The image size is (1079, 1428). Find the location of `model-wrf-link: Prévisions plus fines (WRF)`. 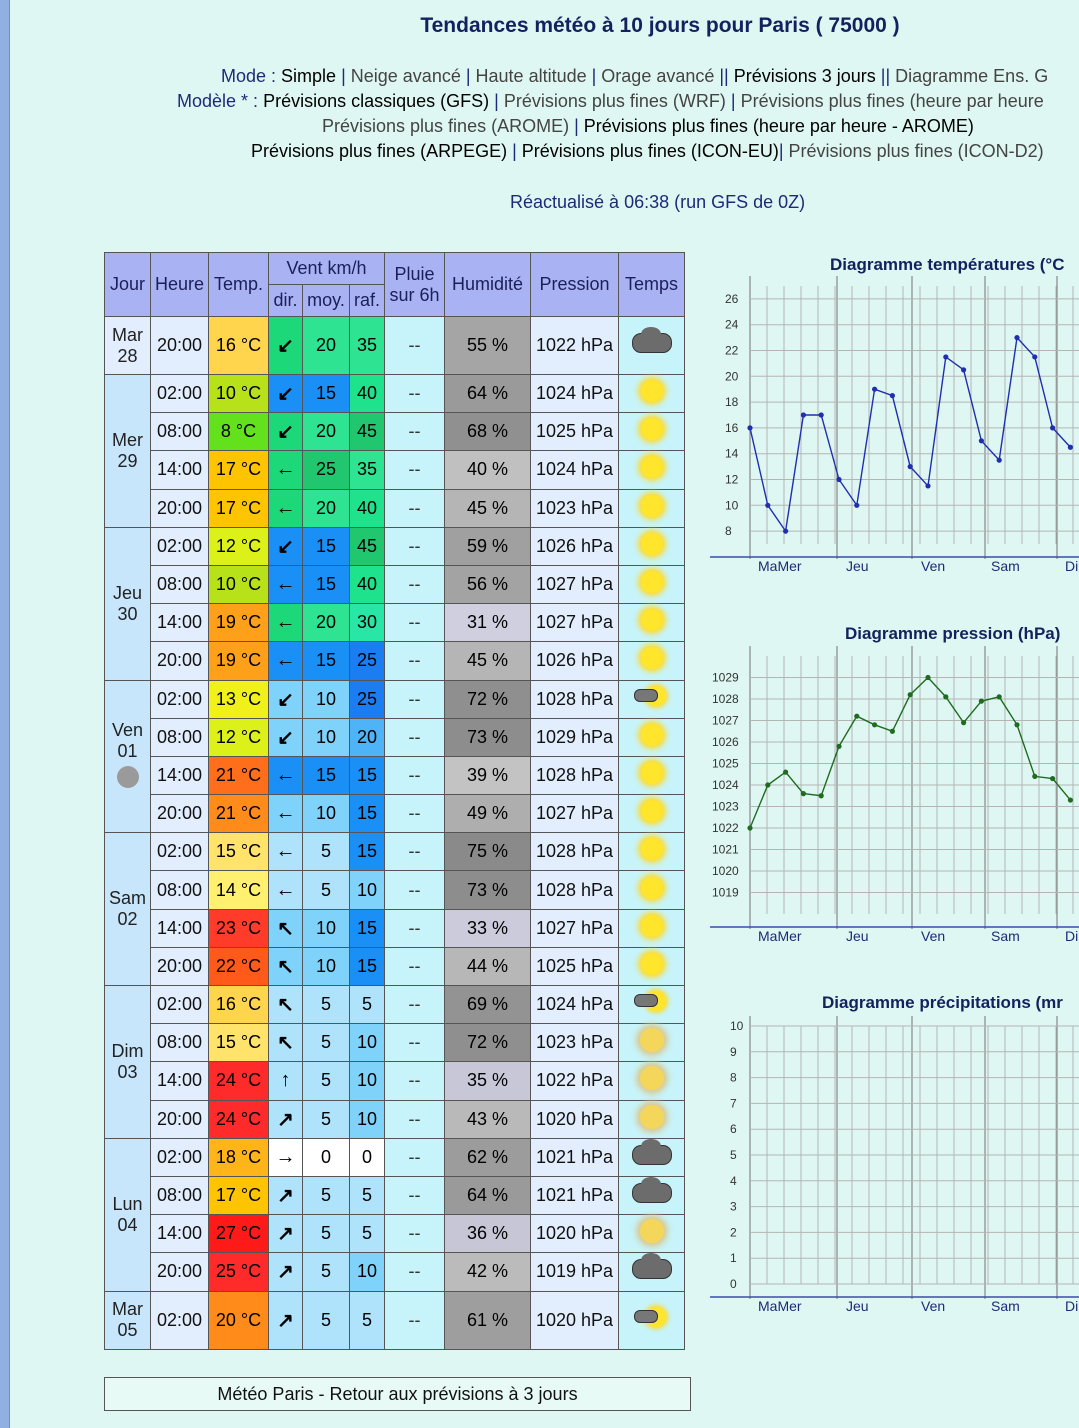

model-wrf-link: Prévisions plus fines (WRF) is located at coordinates (614, 101).